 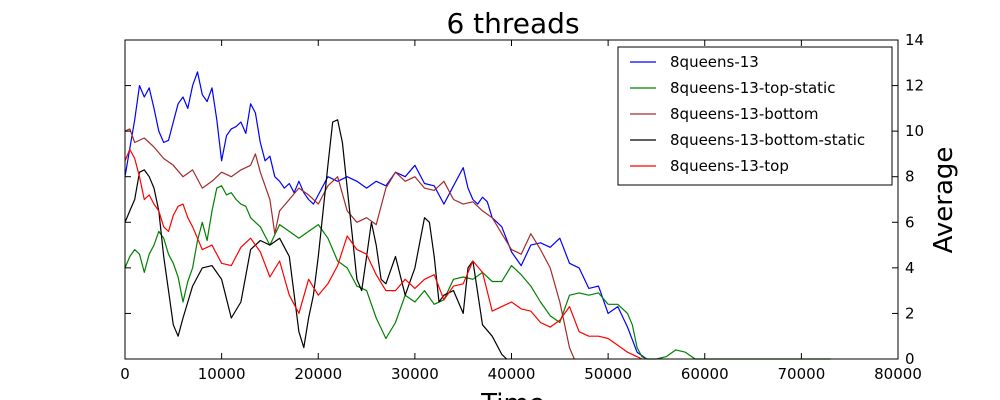 I want to click on x-tick-label: 30000, so click(x=415, y=374).